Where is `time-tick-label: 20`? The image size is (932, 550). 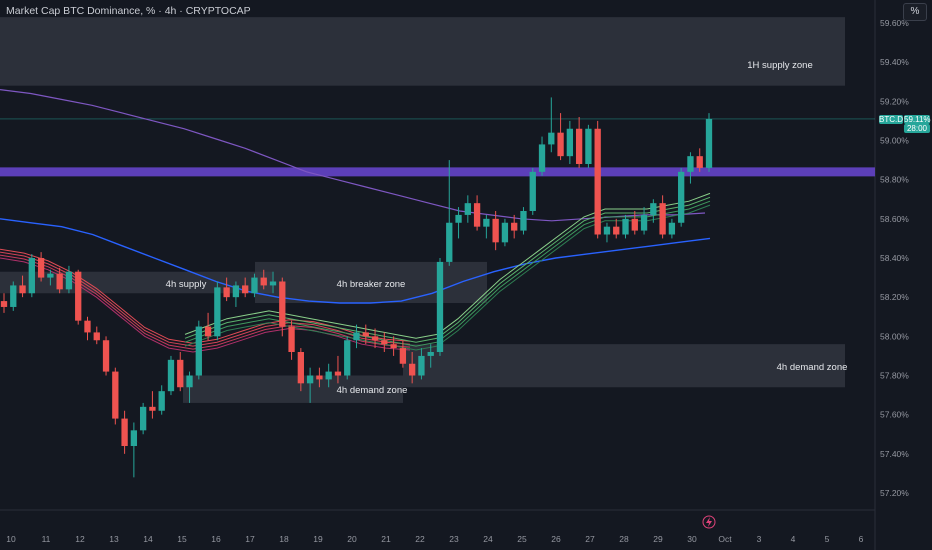
time-tick-label: 20 is located at coordinates (352, 539).